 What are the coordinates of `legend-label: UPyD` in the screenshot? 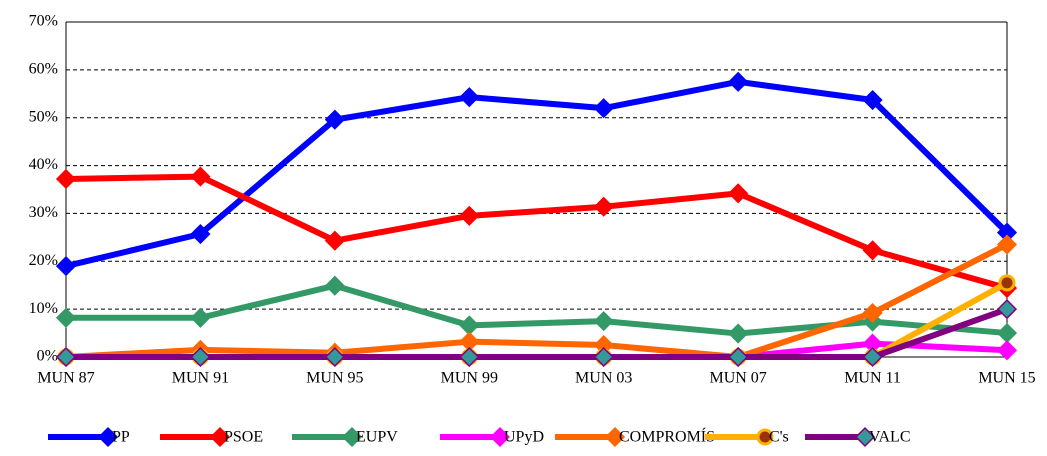 It's located at (524, 437).